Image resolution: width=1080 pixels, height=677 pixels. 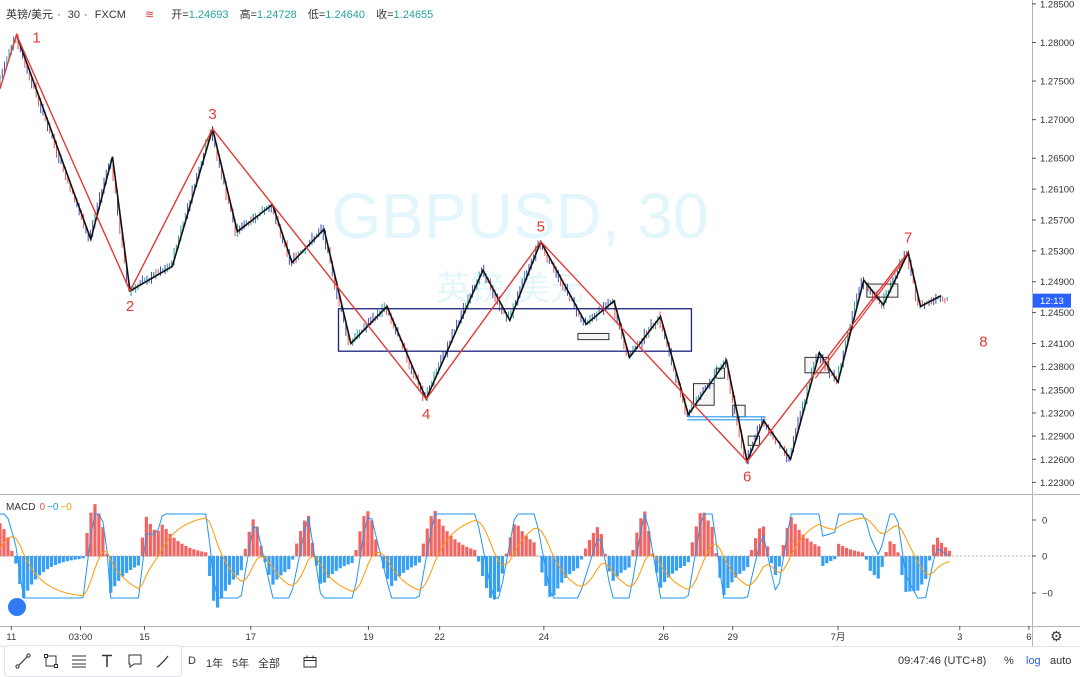 What do you see at coordinates (269, 664) in the screenshot?
I see `range-all: 全部` at bounding box center [269, 664].